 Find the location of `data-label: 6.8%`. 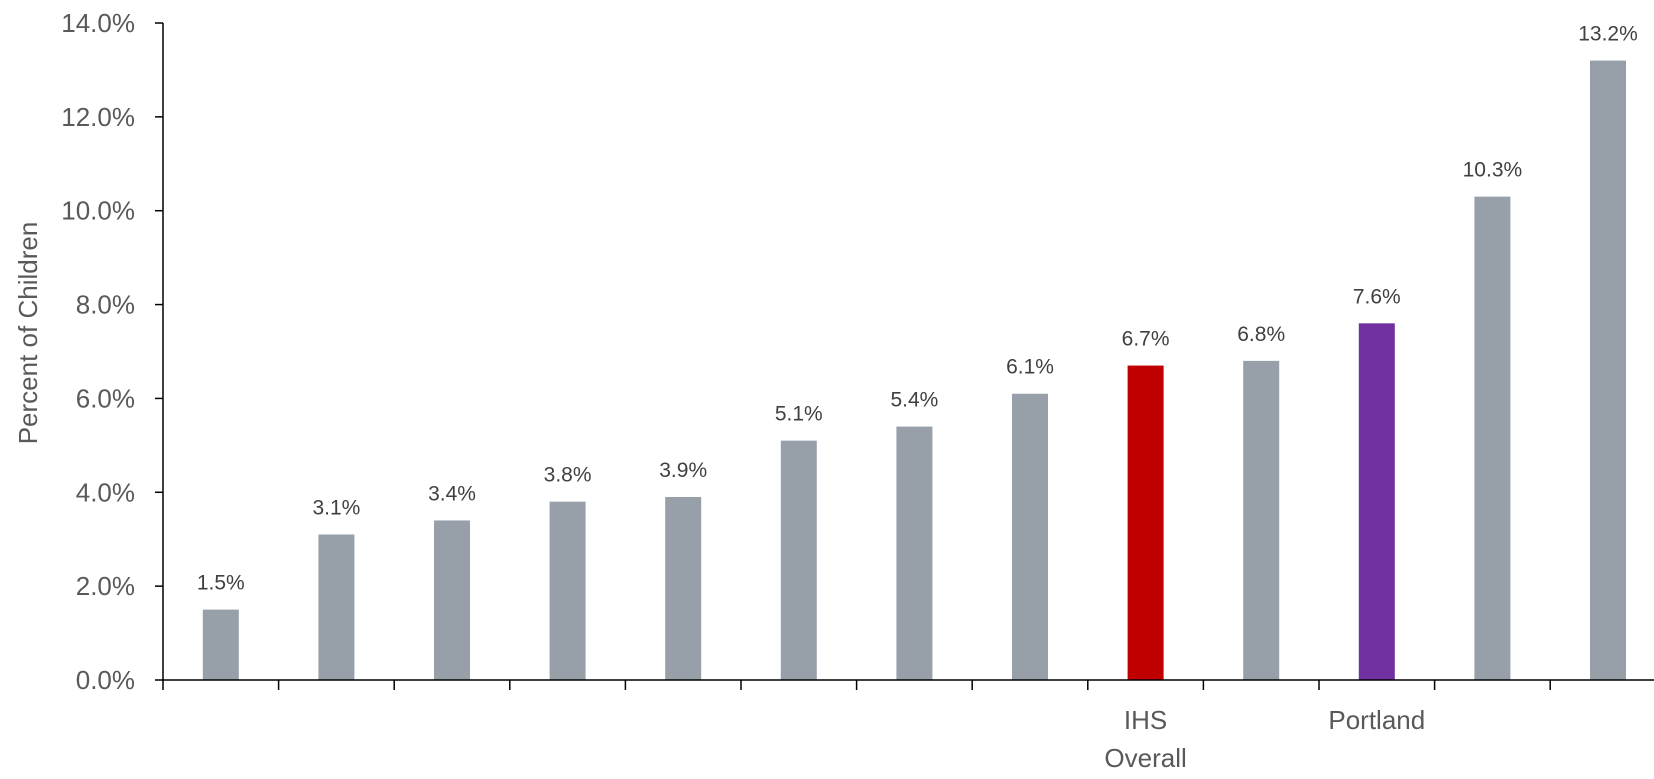

data-label: 6.8% is located at coordinates (1261, 334).